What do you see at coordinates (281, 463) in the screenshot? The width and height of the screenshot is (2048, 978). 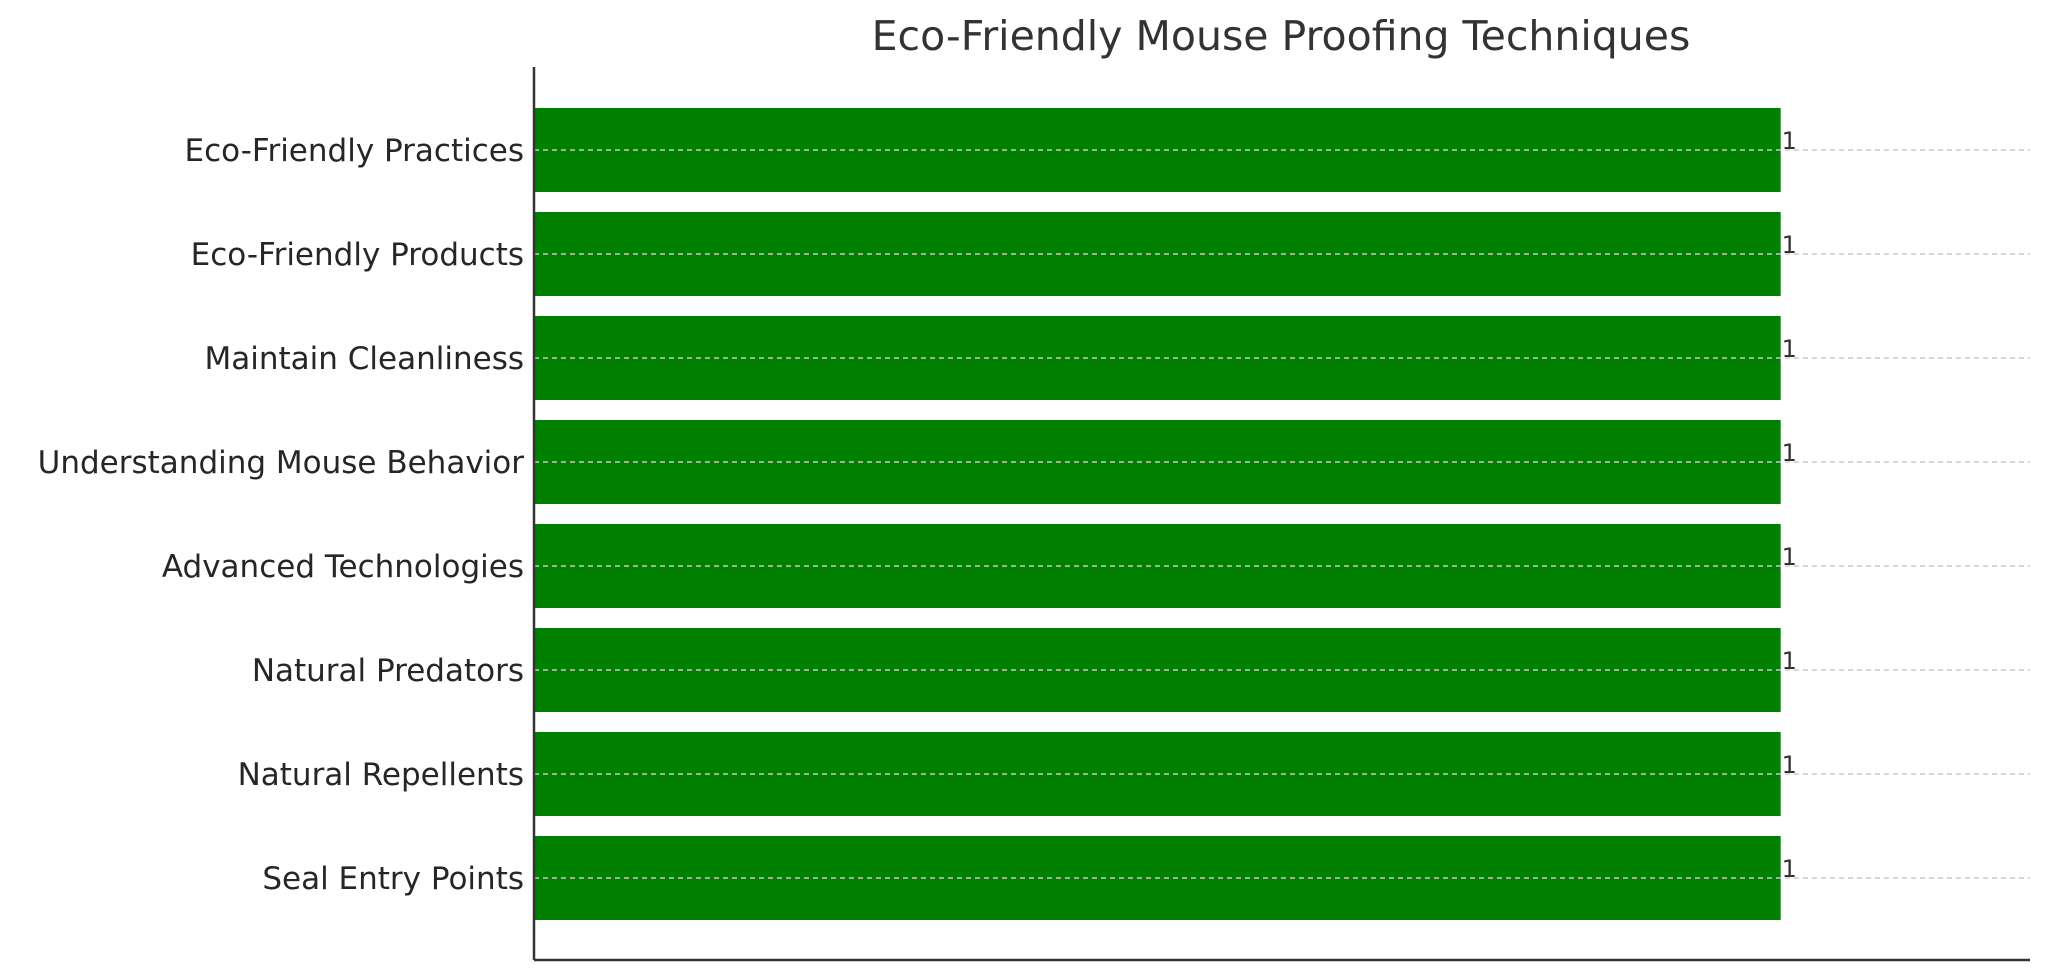 I see `category-label: Understanding Mouse Behavior` at bounding box center [281, 463].